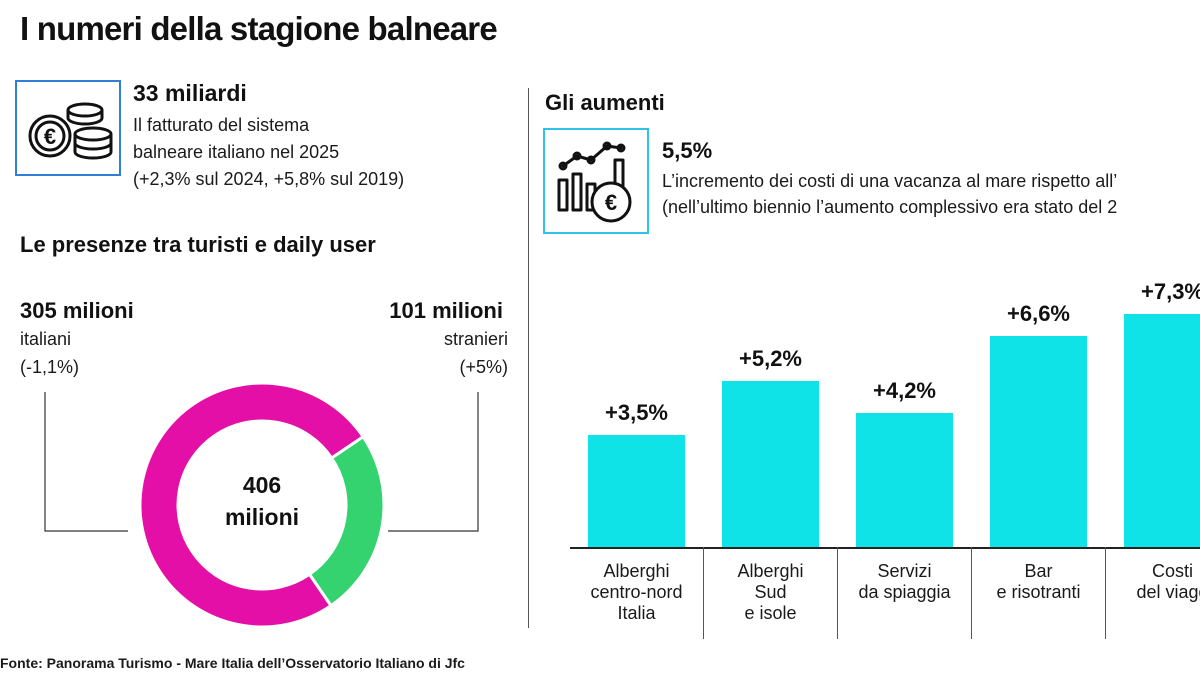 This screenshot has width=1200, height=675. What do you see at coordinates (433, 462) in the screenshot?
I see `foreigners-leader-line` at bounding box center [433, 462].